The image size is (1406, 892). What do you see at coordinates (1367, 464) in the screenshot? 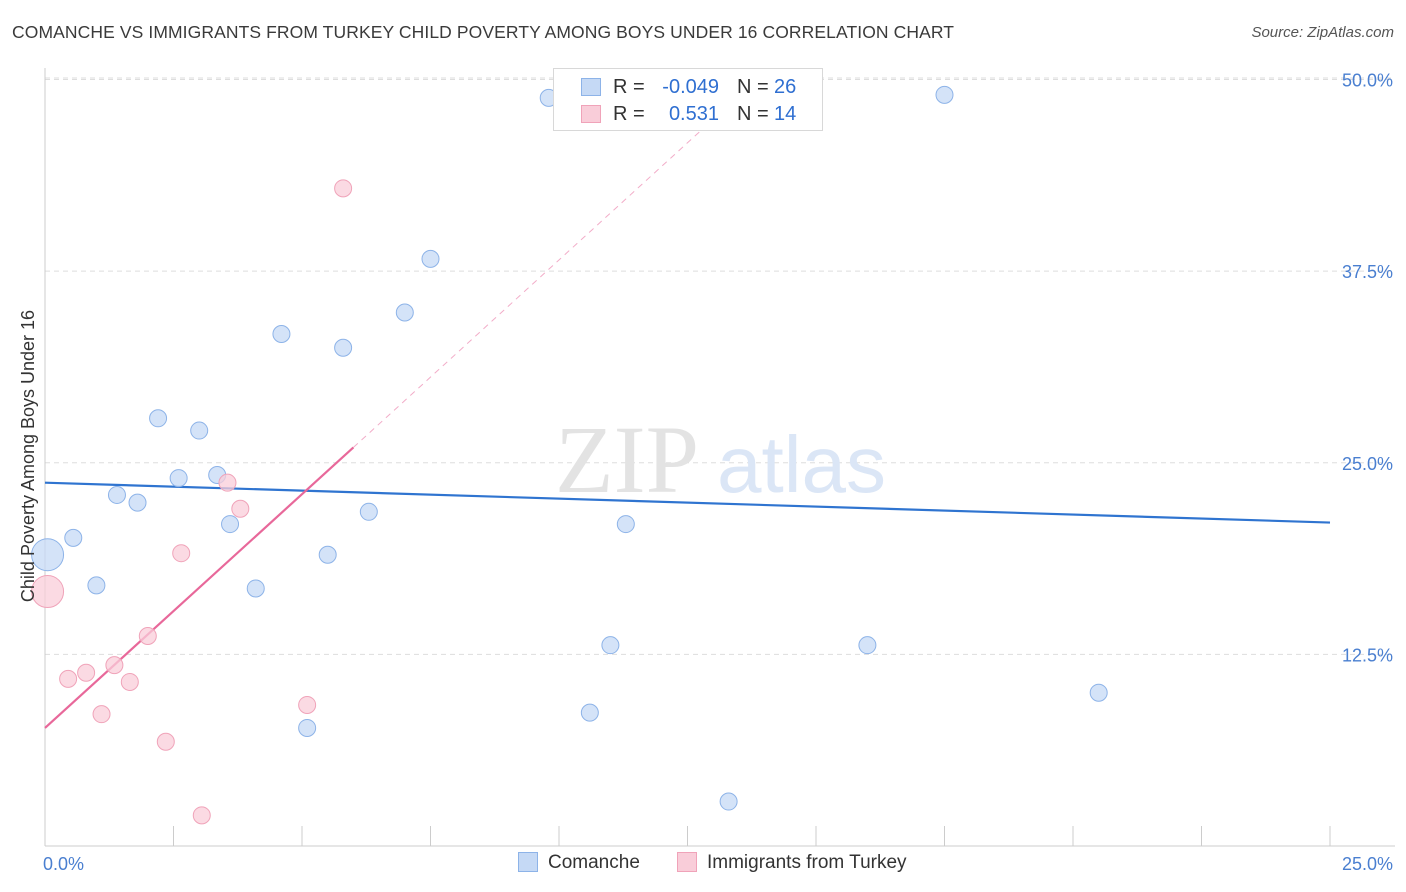
I see `y-tick-label: 25.0%` at bounding box center [1367, 464].